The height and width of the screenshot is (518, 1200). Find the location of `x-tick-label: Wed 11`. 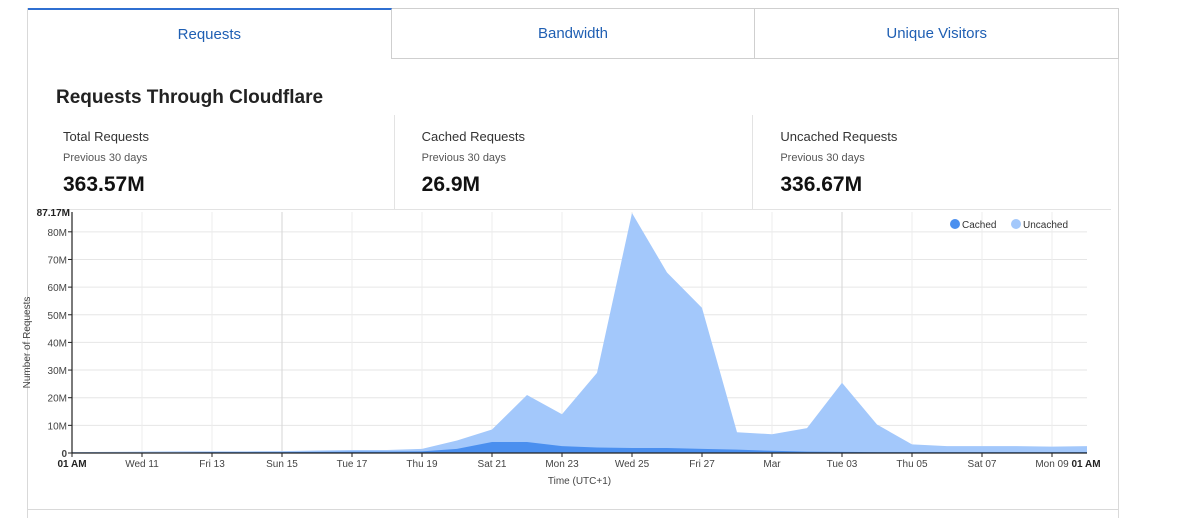

x-tick-label: Wed 11 is located at coordinates (142, 464).